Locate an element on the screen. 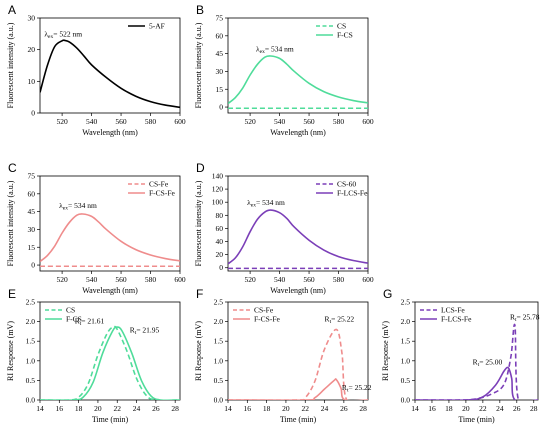 This screenshot has width=550, height=427. y-tick-label: 15 is located at coordinates (220, 89).